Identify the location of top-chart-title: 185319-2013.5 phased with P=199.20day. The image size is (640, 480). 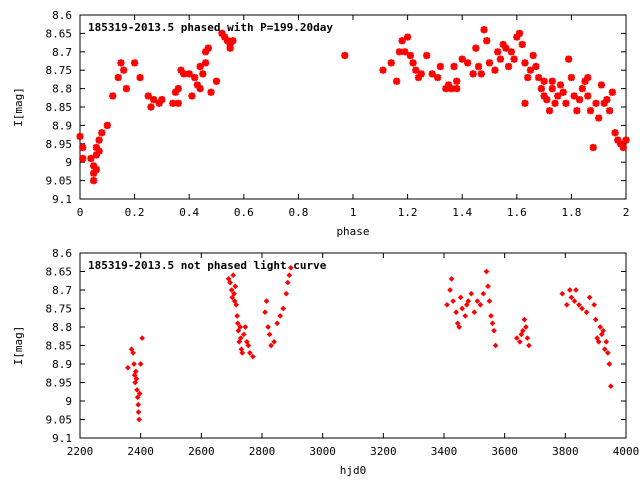
(210, 27).